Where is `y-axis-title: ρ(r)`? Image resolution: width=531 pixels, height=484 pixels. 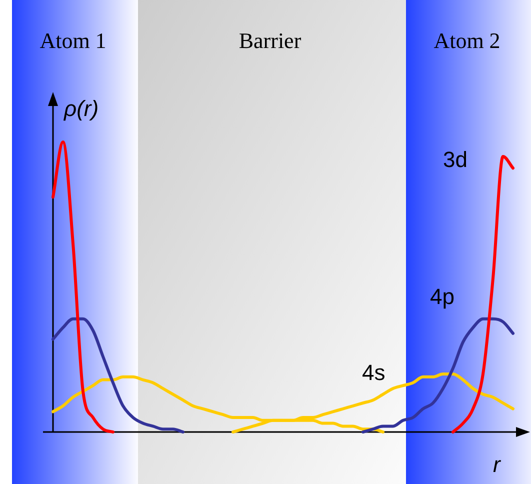 y-axis-title: ρ(r) is located at coordinates (81, 109).